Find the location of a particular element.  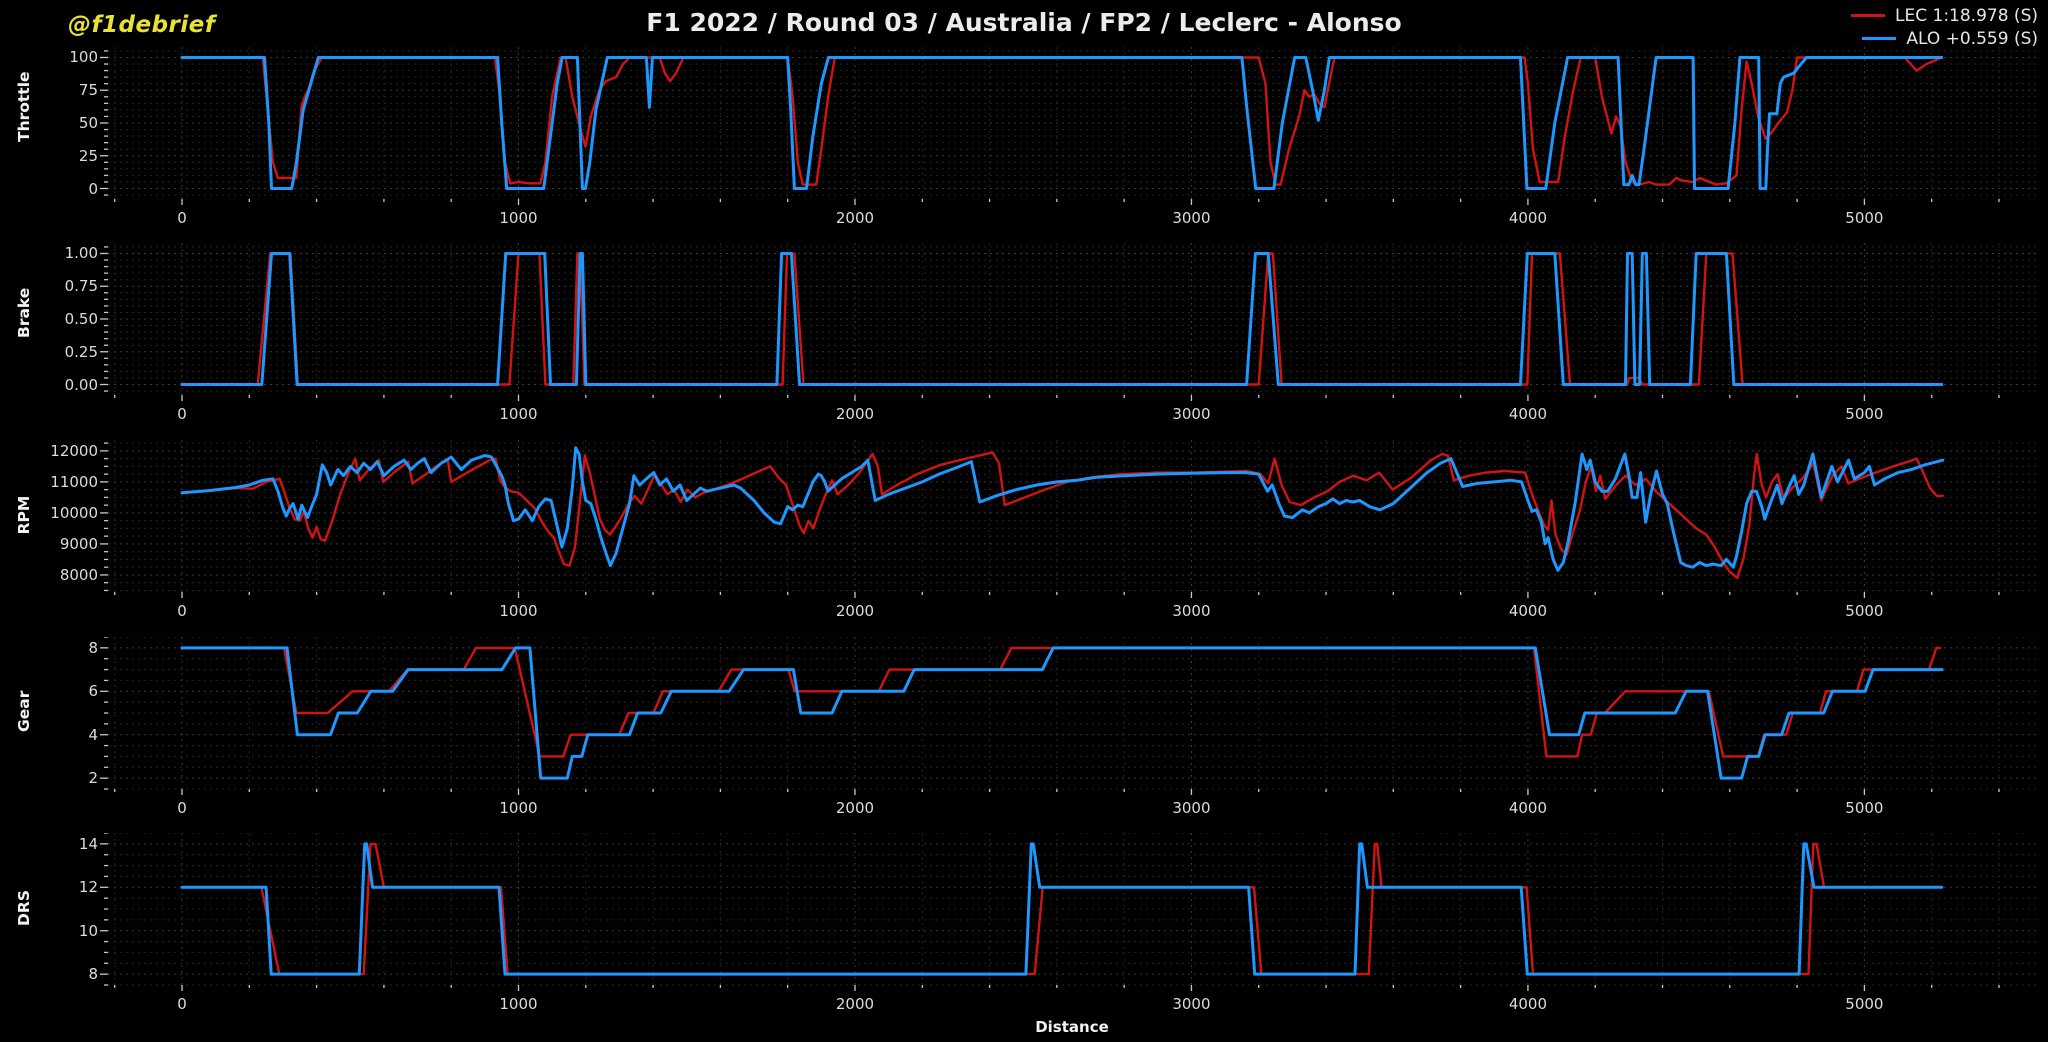

y-axis-label-rpm: RPM is located at coordinates (24, 515).